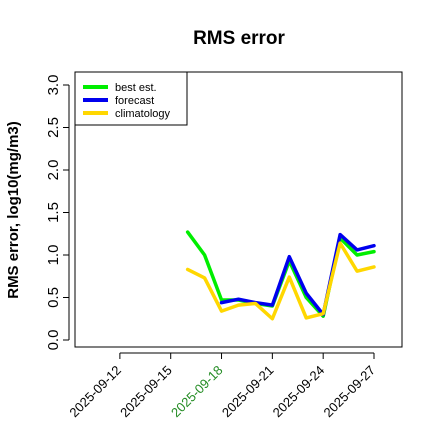 The image size is (440, 440). I want to click on chart-title: RMS error, so click(239, 38).